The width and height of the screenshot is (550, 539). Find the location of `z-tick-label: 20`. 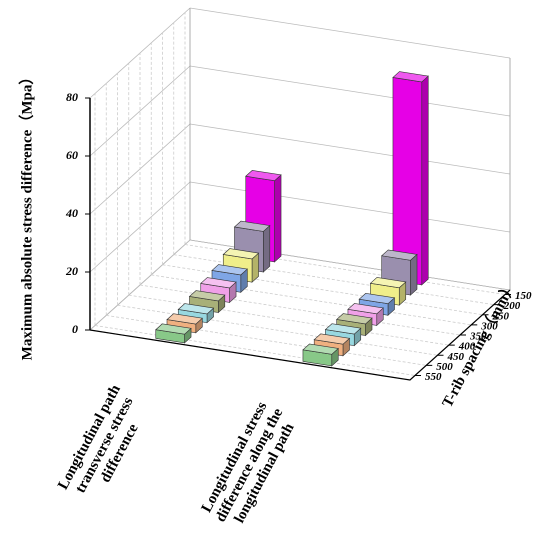

z-tick-label: 20 is located at coordinates (71, 271).